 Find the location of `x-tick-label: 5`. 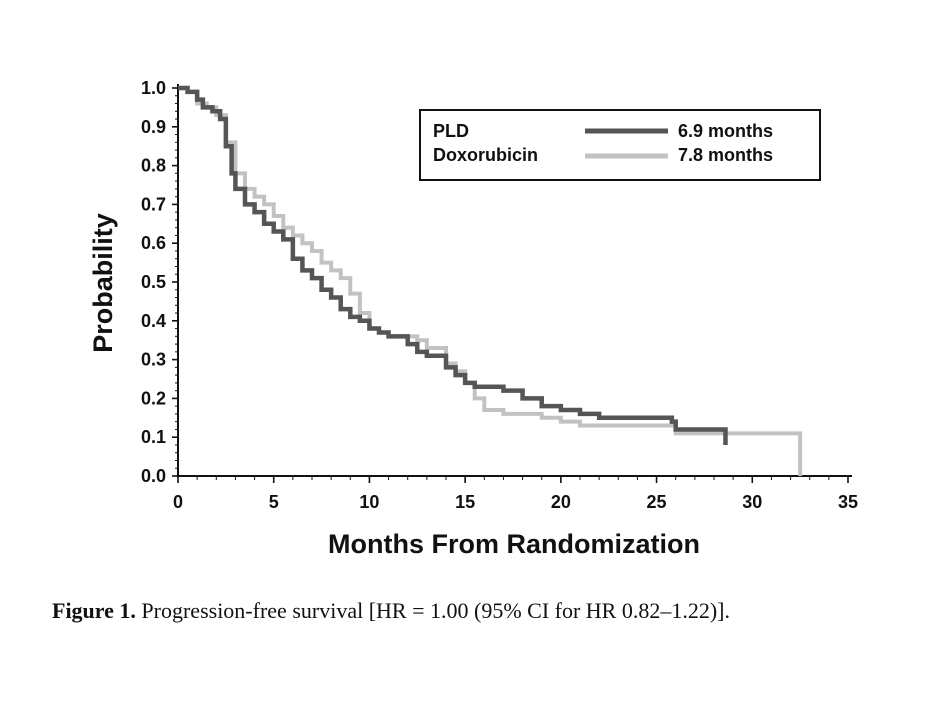

x-tick-label: 5 is located at coordinates (274, 502).